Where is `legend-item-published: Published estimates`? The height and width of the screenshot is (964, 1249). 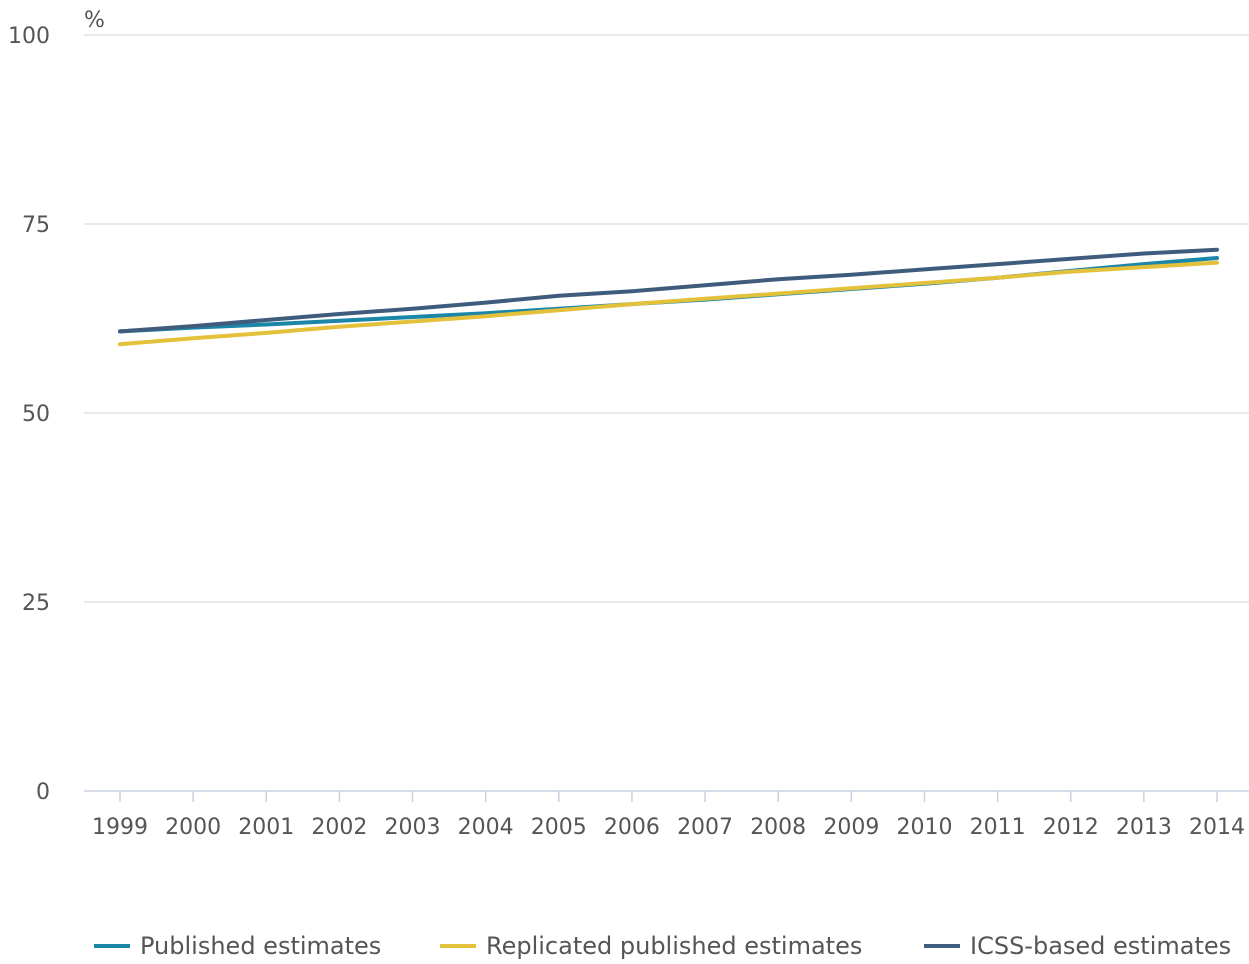 legend-item-published: Published estimates is located at coordinates (237, 946).